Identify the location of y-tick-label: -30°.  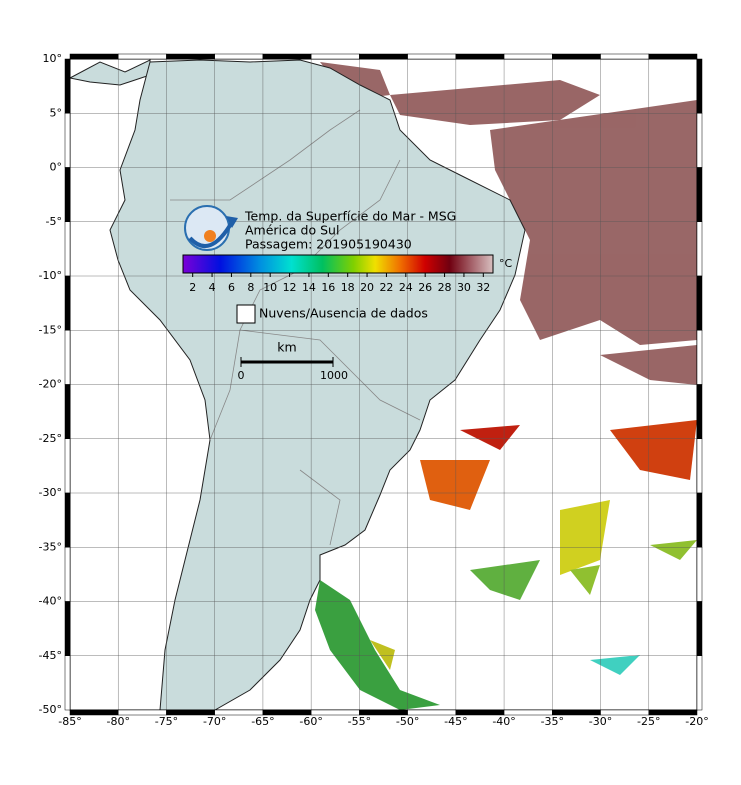
(50, 492).